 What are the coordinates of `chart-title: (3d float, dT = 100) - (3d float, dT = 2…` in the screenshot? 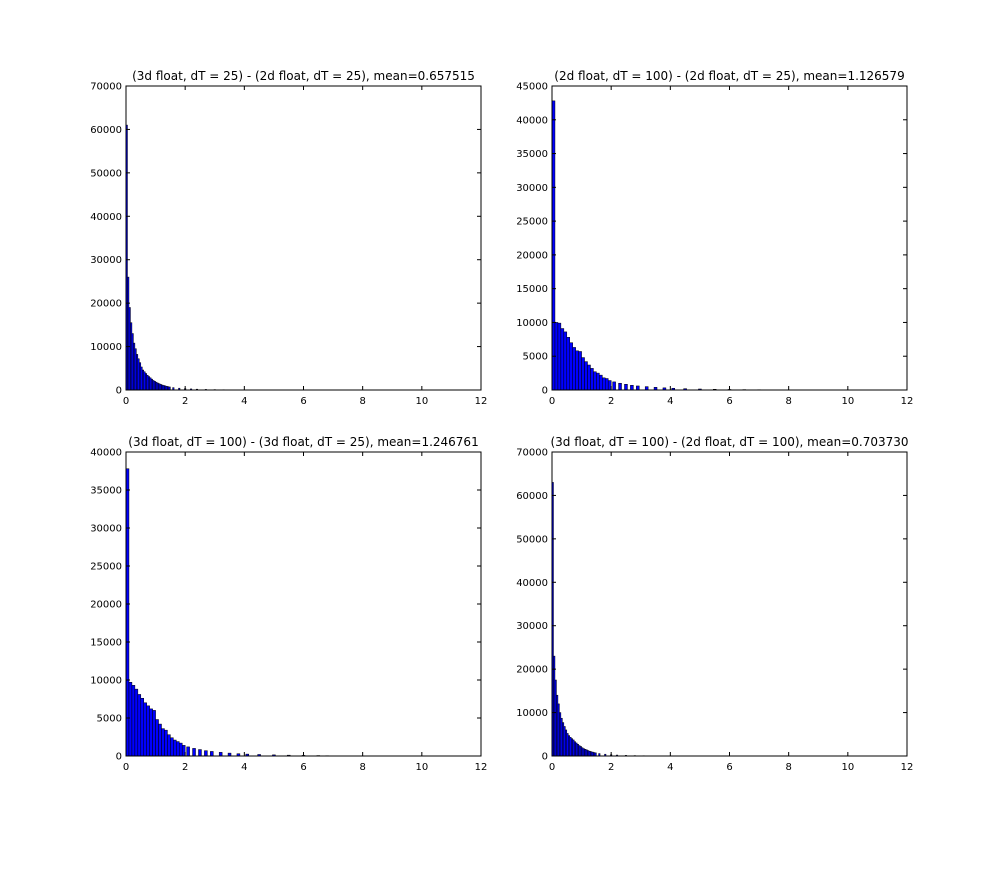 It's located at (303, 442).